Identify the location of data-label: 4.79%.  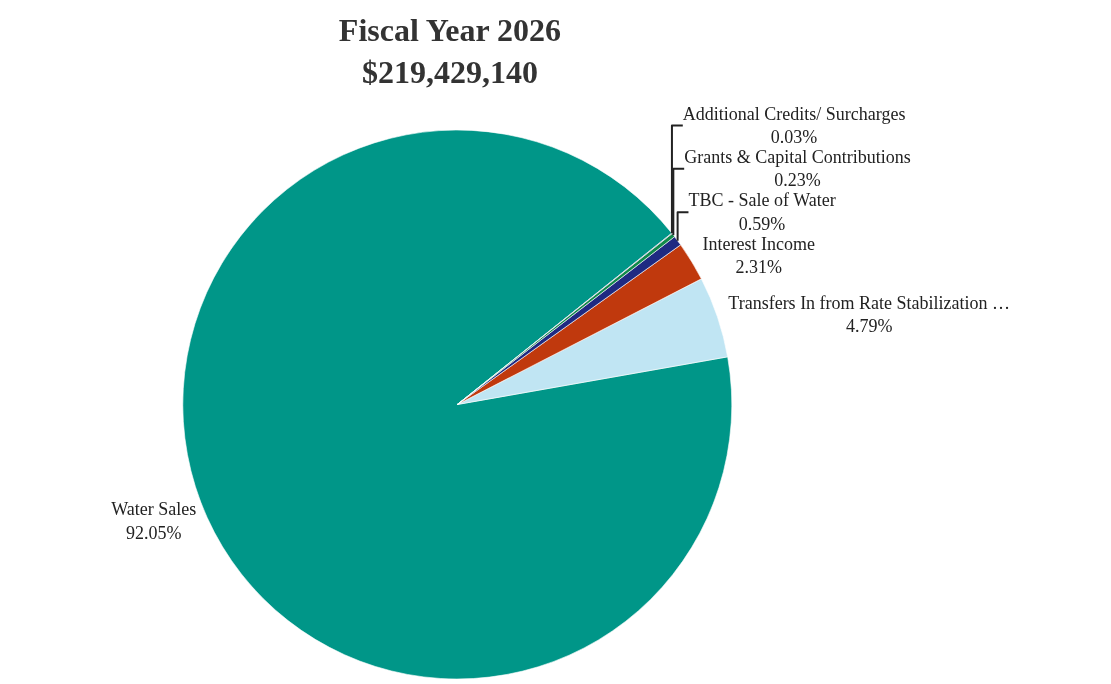
(869, 326).